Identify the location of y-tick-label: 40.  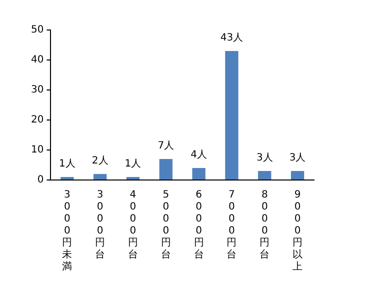
(37, 60).